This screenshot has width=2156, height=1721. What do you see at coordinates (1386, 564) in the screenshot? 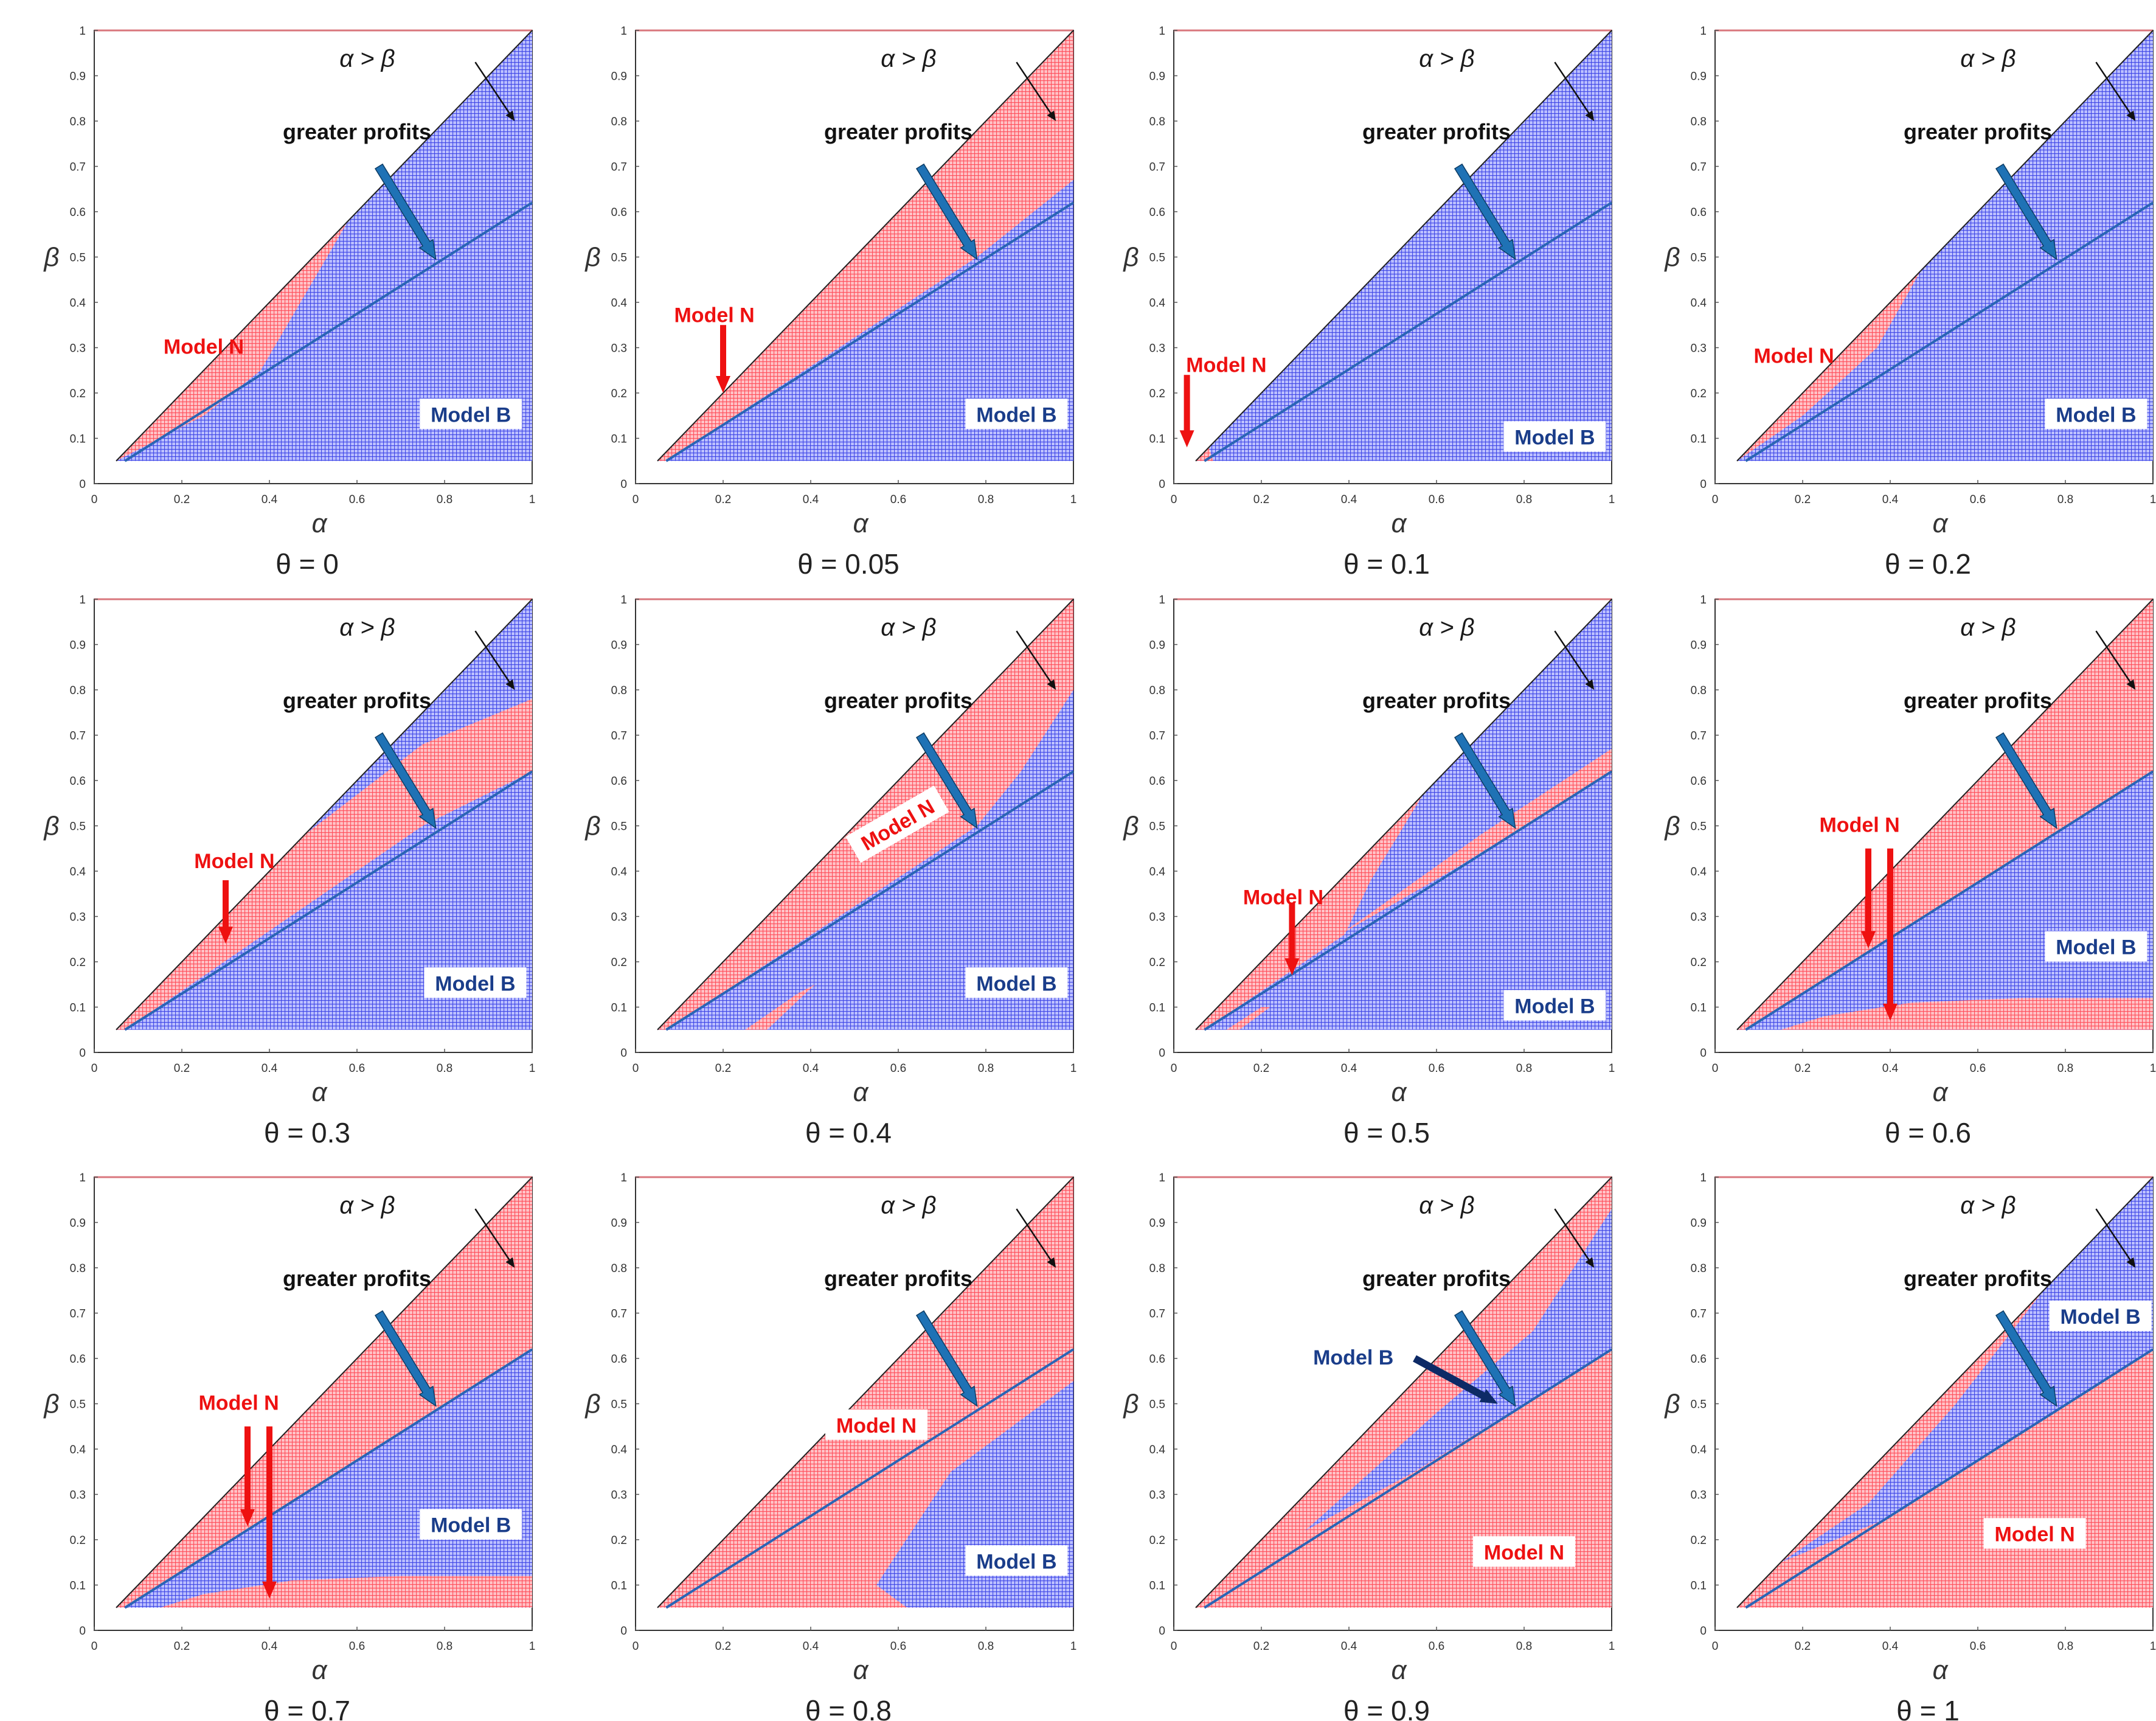
I see `panel-caption: θ = 0.1` at bounding box center [1386, 564].